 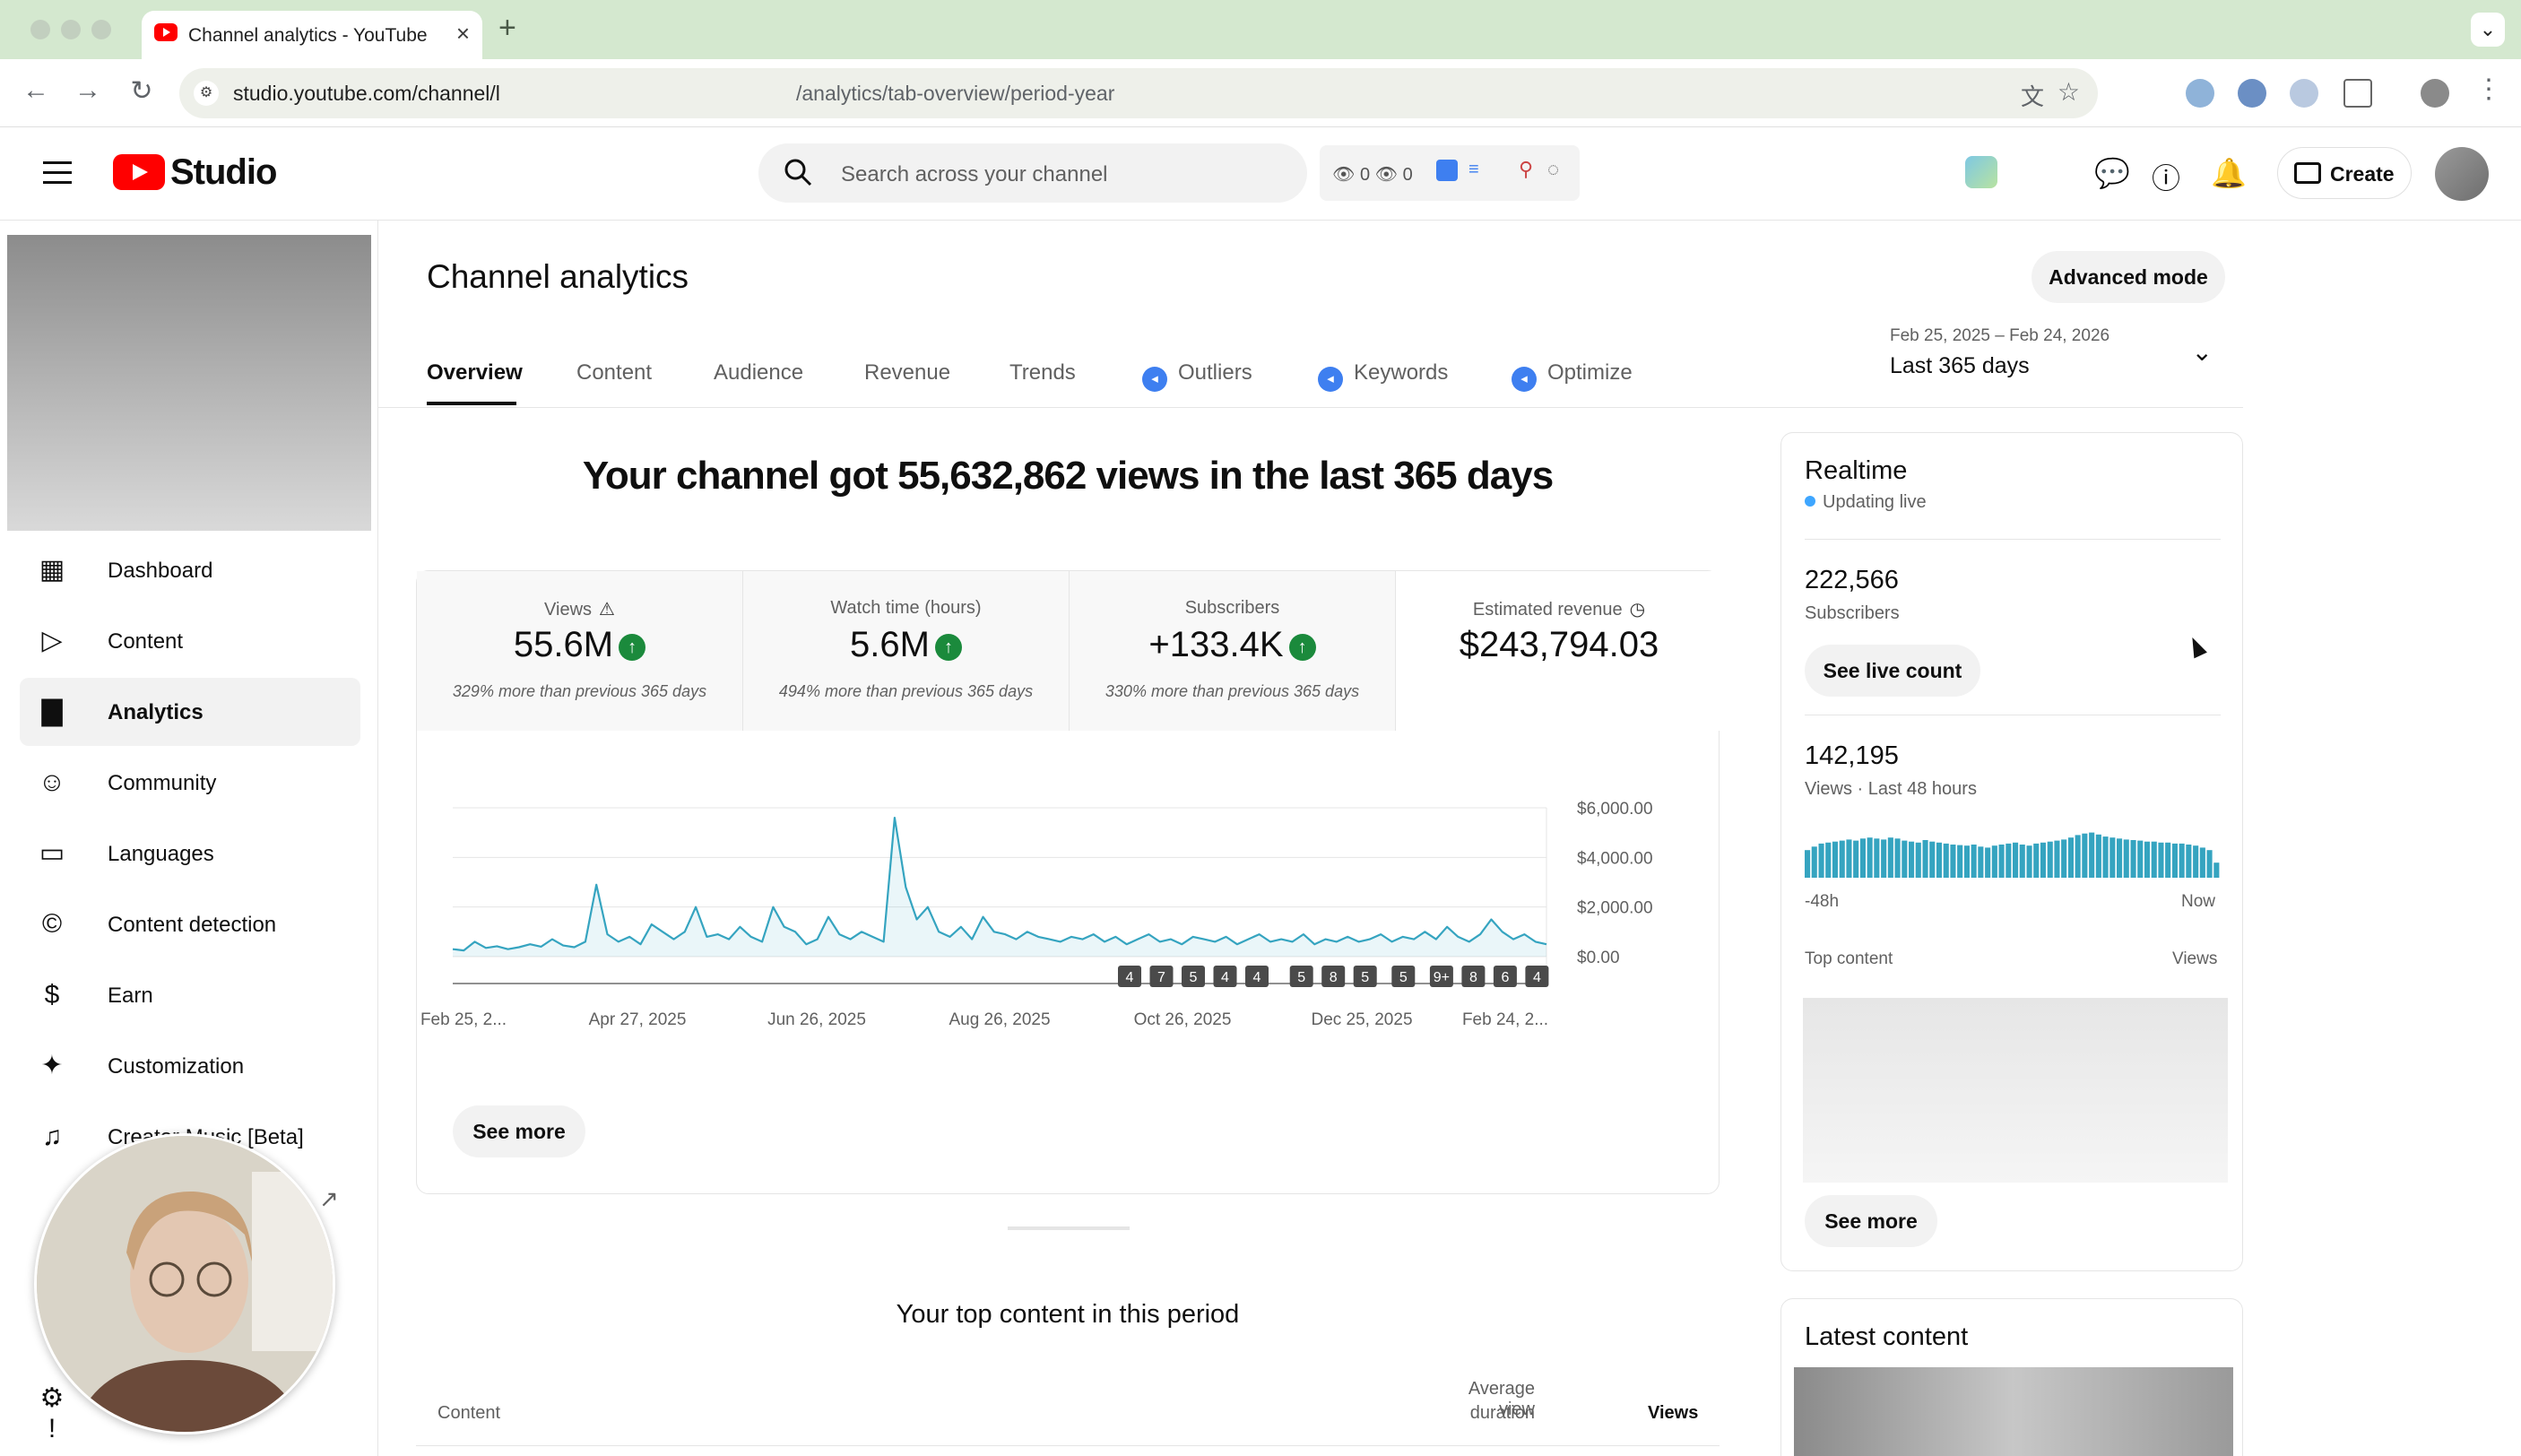 I want to click on account-avatar, so click(x=2462, y=174).